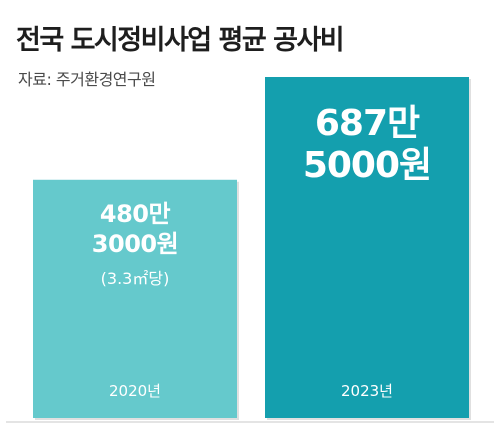 The image size is (500, 442). What do you see at coordinates (135, 214) in the screenshot?
I see `bar-value-label: 480만` at bounding box center [135, 214].